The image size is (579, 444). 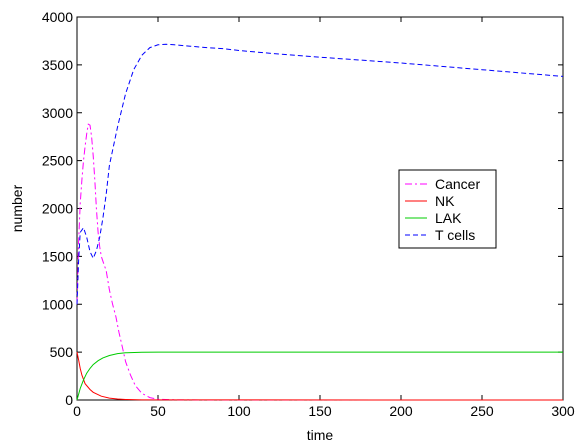 I want to click on y-axis-title: number, so click(x=17, y=208).